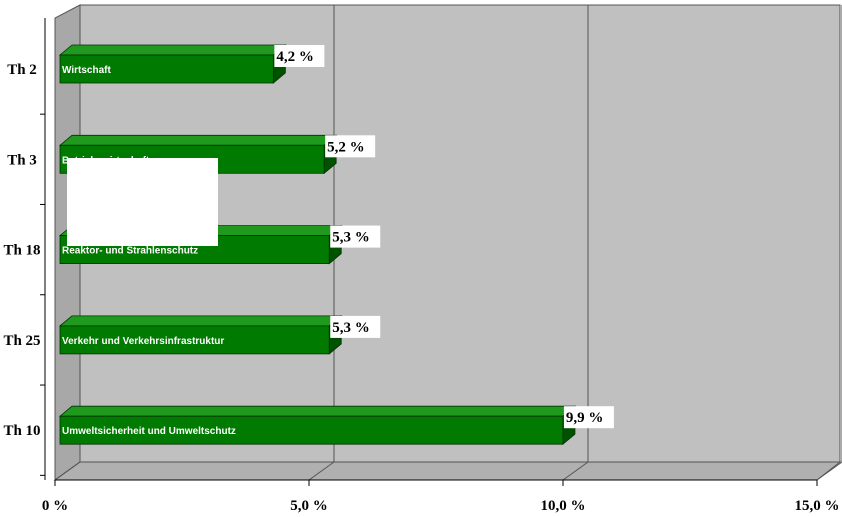 The width and height of the screenshot is (842, 517). I want to click on bar-label: Umweltsicherheit und Umweltschutz, so click(149, 431).